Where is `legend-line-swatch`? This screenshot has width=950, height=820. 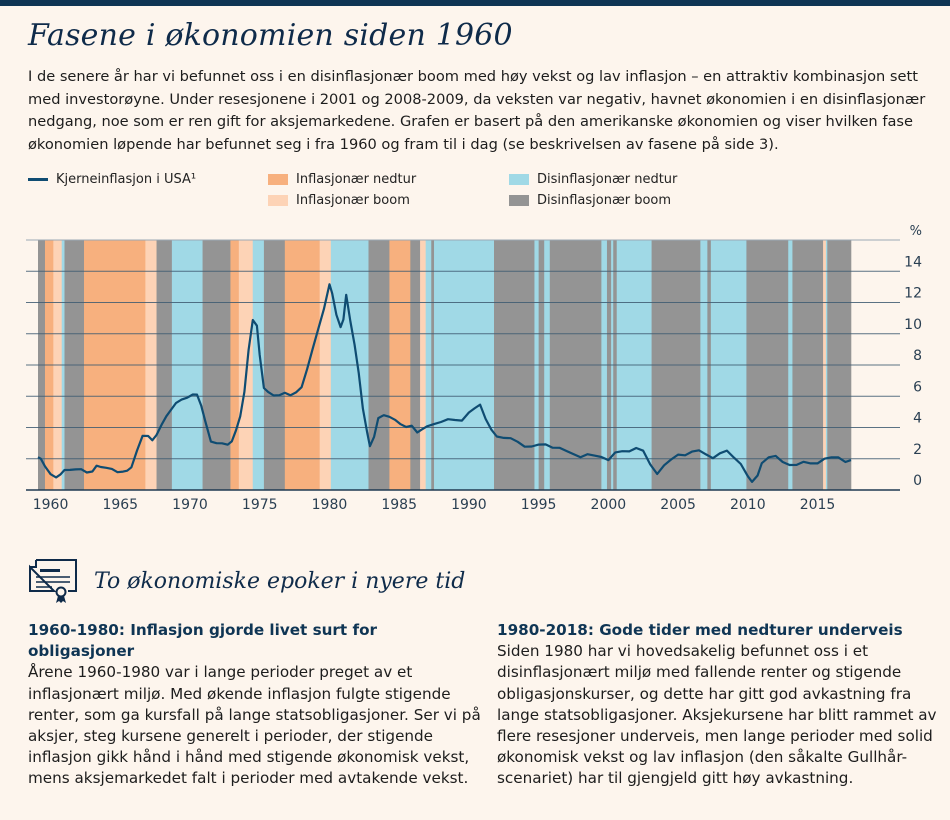 legend-line-swatch is located at coordinates (38, 179).